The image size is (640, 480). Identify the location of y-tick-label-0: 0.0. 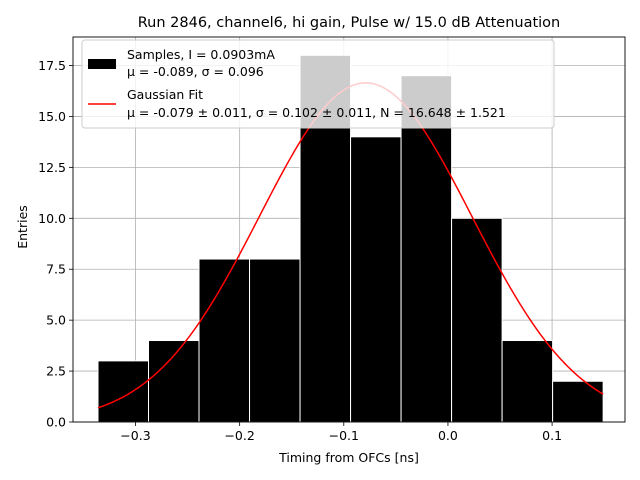
(56, 422).